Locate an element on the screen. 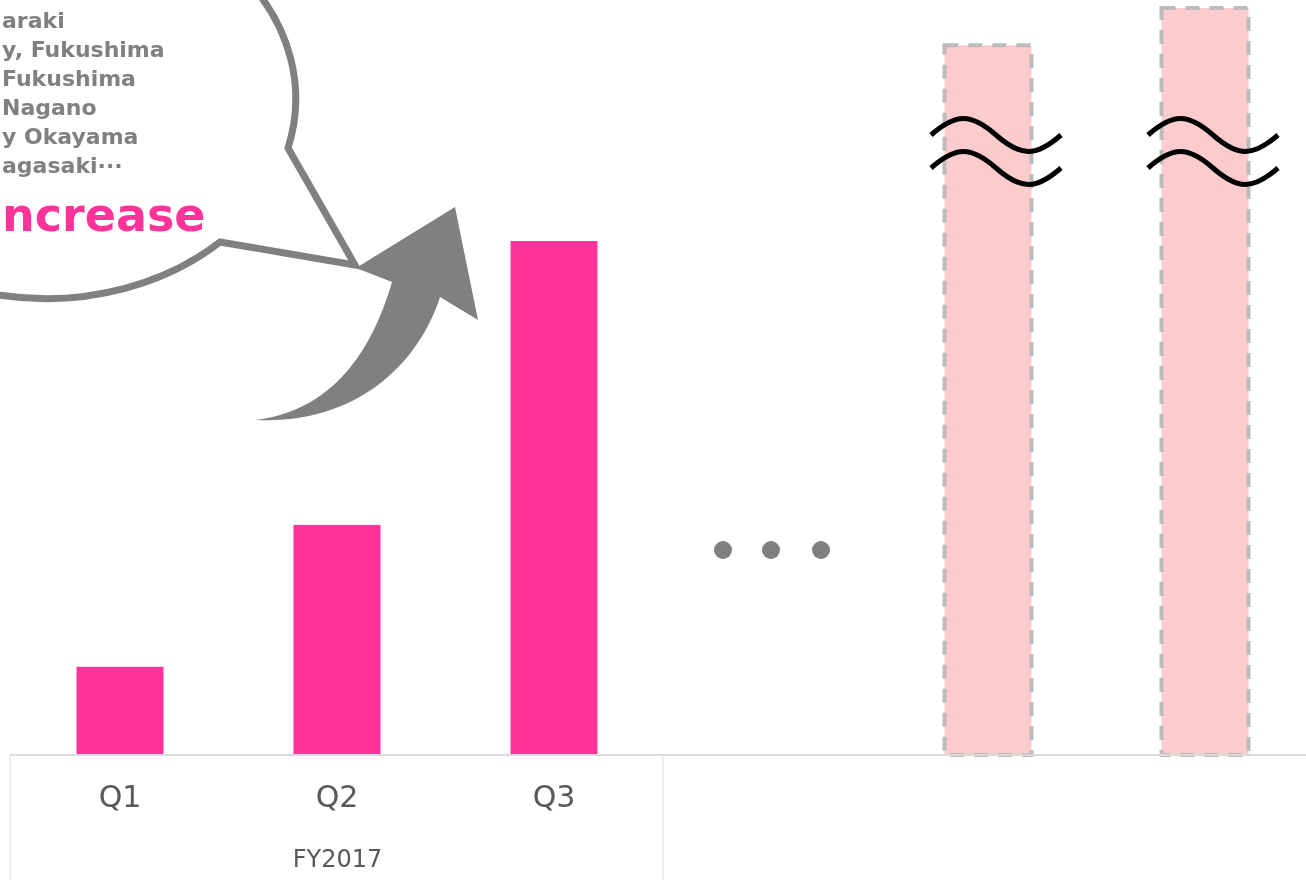  x-tick-label: Q2 is located at coordinates (337, 796).